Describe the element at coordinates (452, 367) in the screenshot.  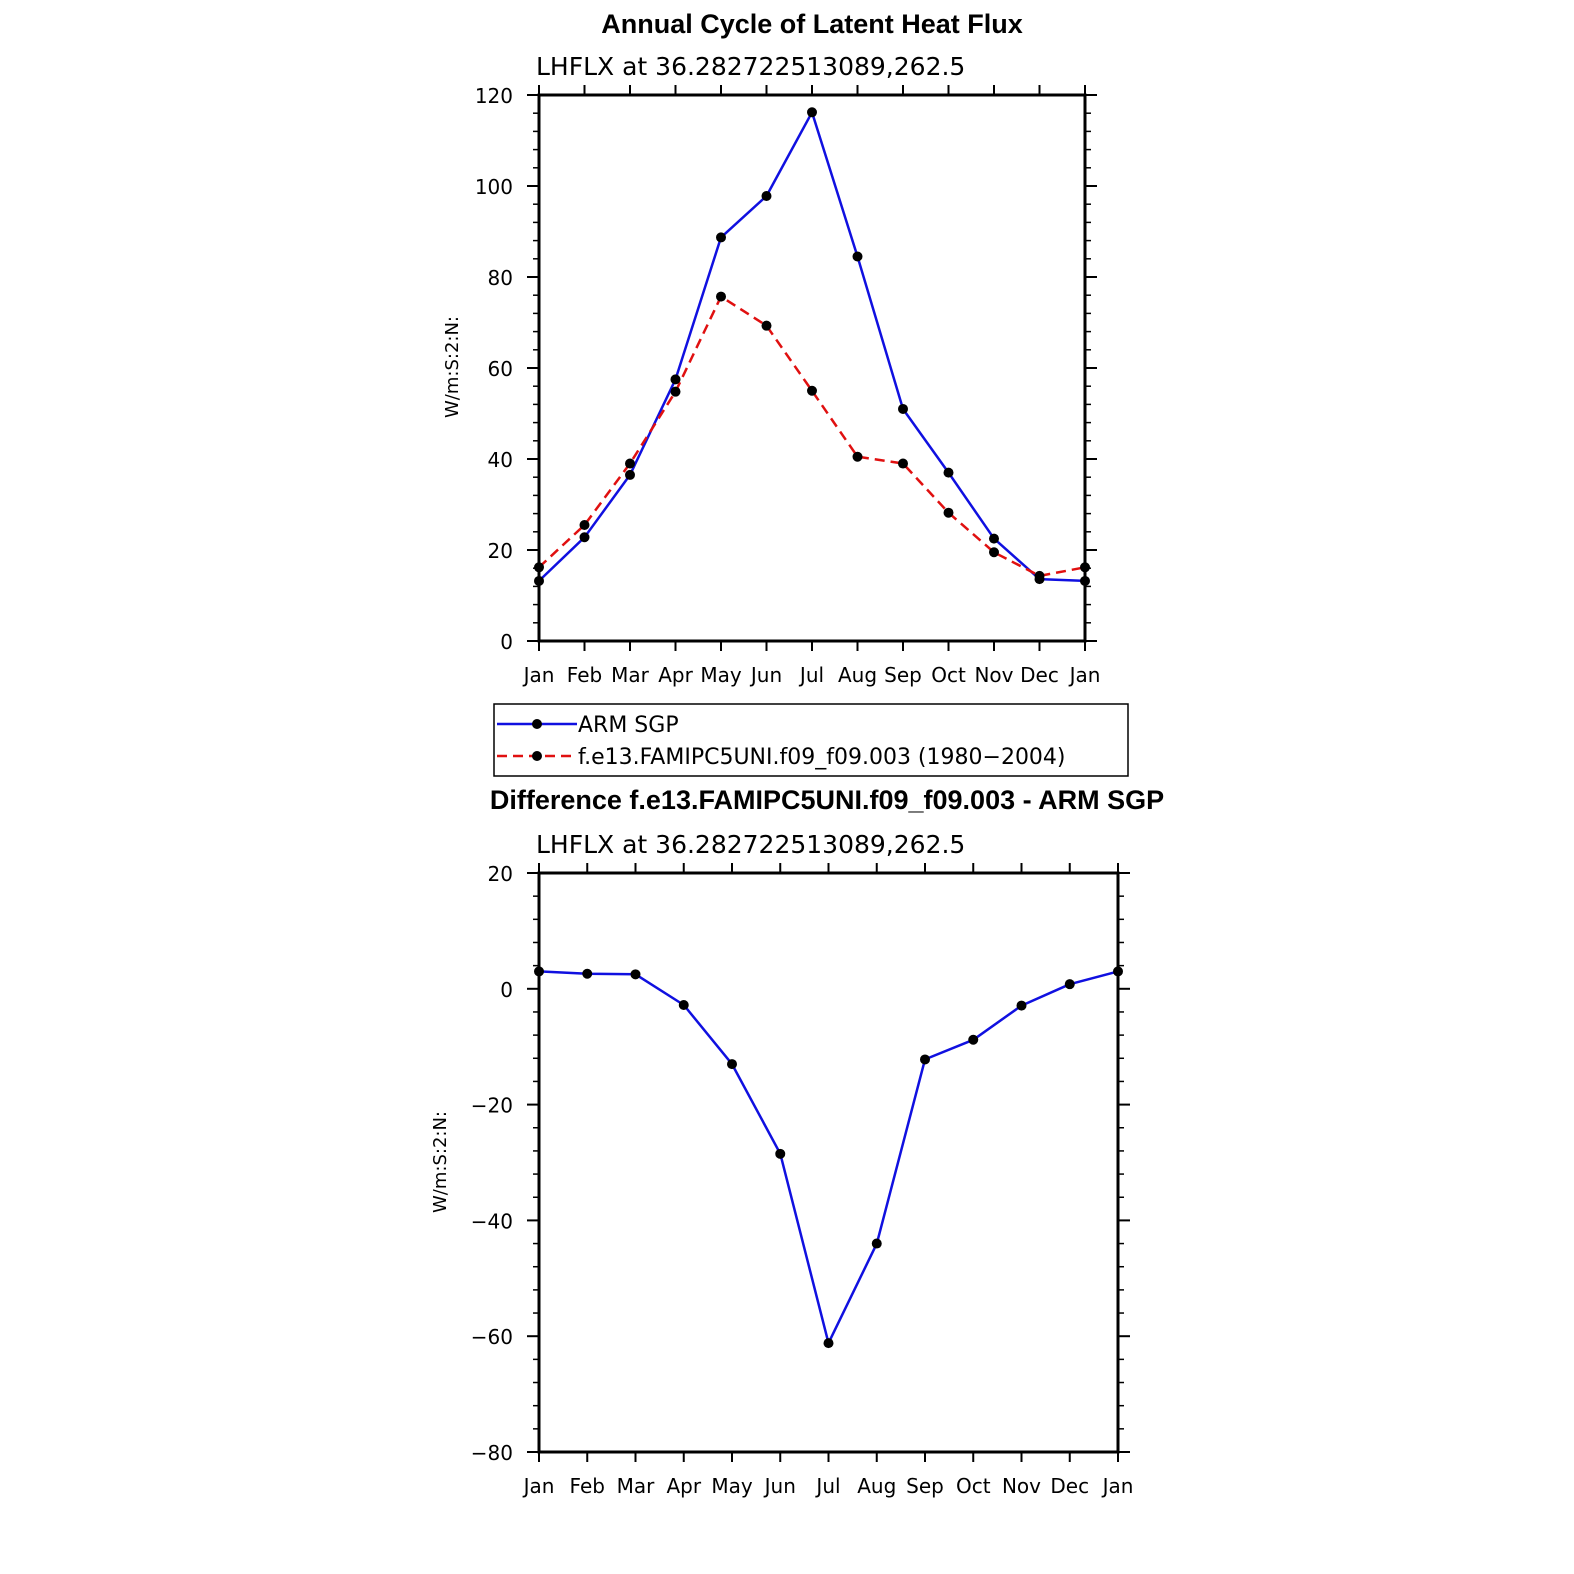
I see `y-axis-label: W/m:S:2:N:` at that location.